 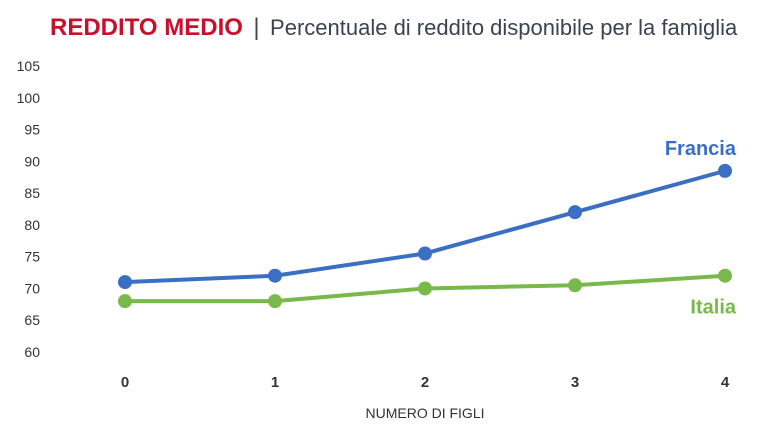 I want to click on x-axis: 0 1 2 3 4, so click(x=425, y=382).